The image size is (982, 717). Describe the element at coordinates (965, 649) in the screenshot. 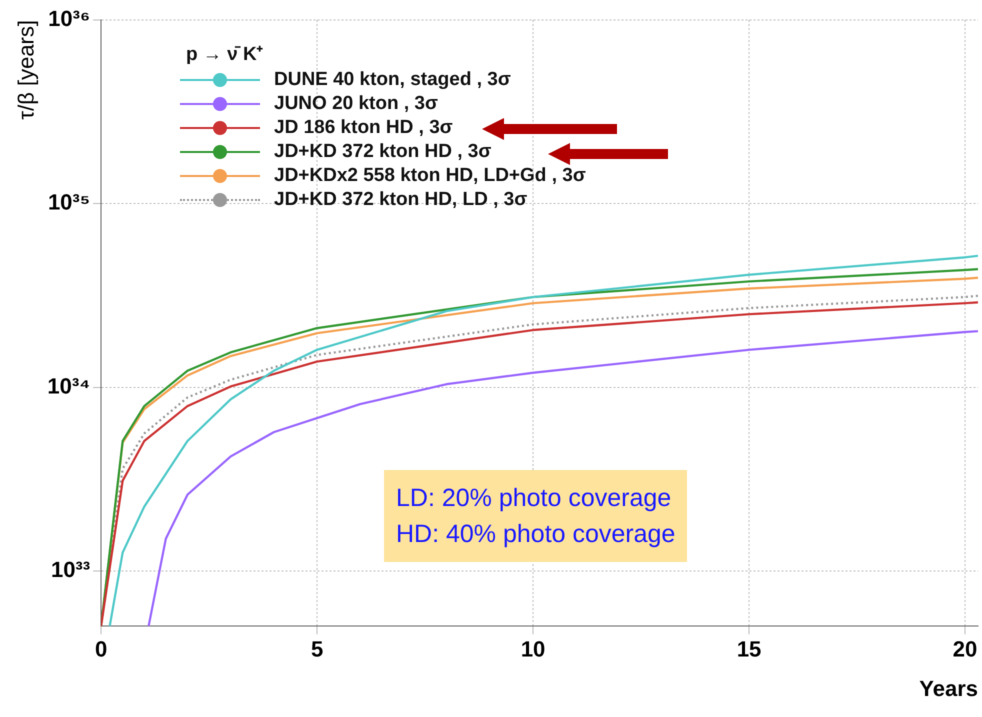

I see `x-tick-label: 20` at that location.